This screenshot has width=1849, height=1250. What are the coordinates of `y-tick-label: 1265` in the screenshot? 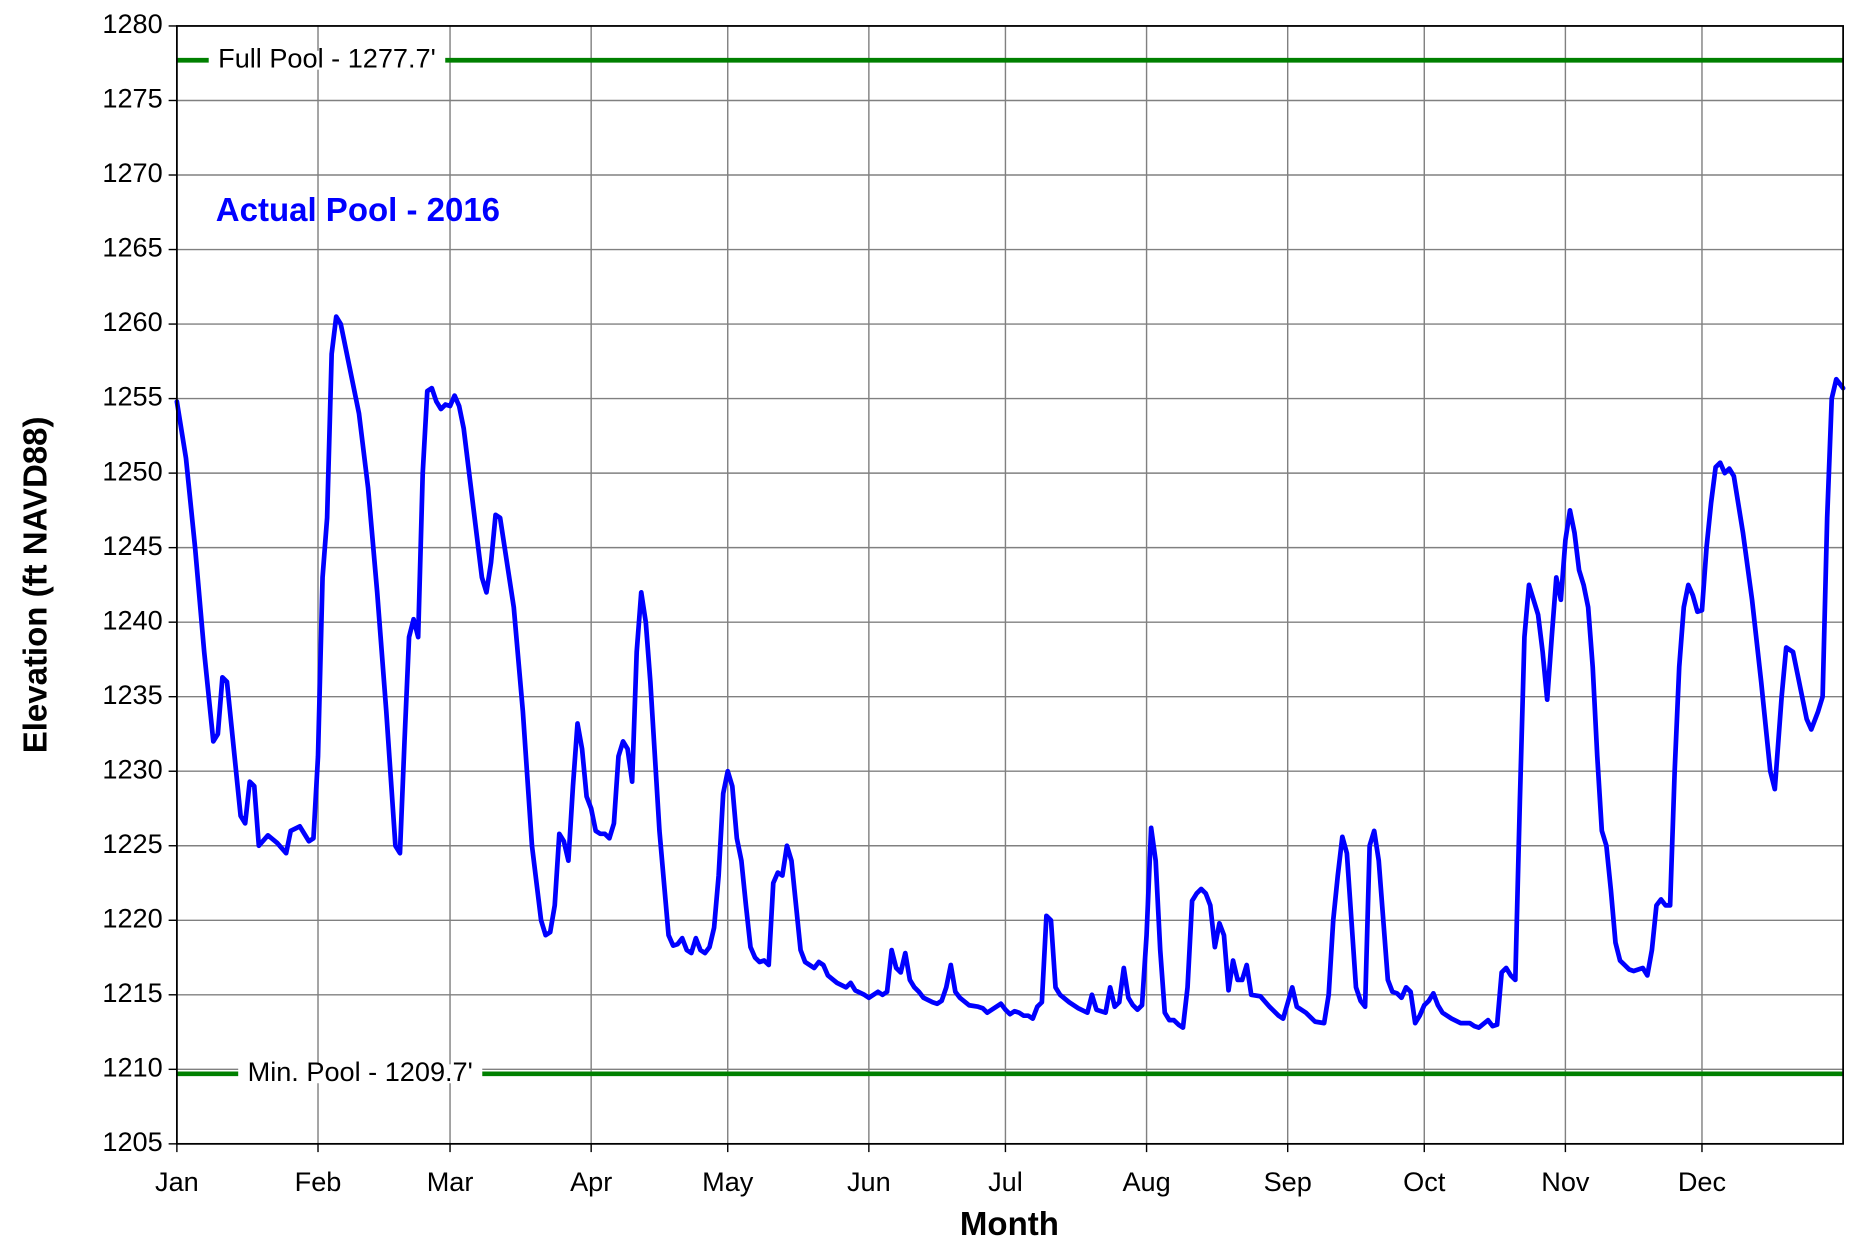 It's located at (132, 247).